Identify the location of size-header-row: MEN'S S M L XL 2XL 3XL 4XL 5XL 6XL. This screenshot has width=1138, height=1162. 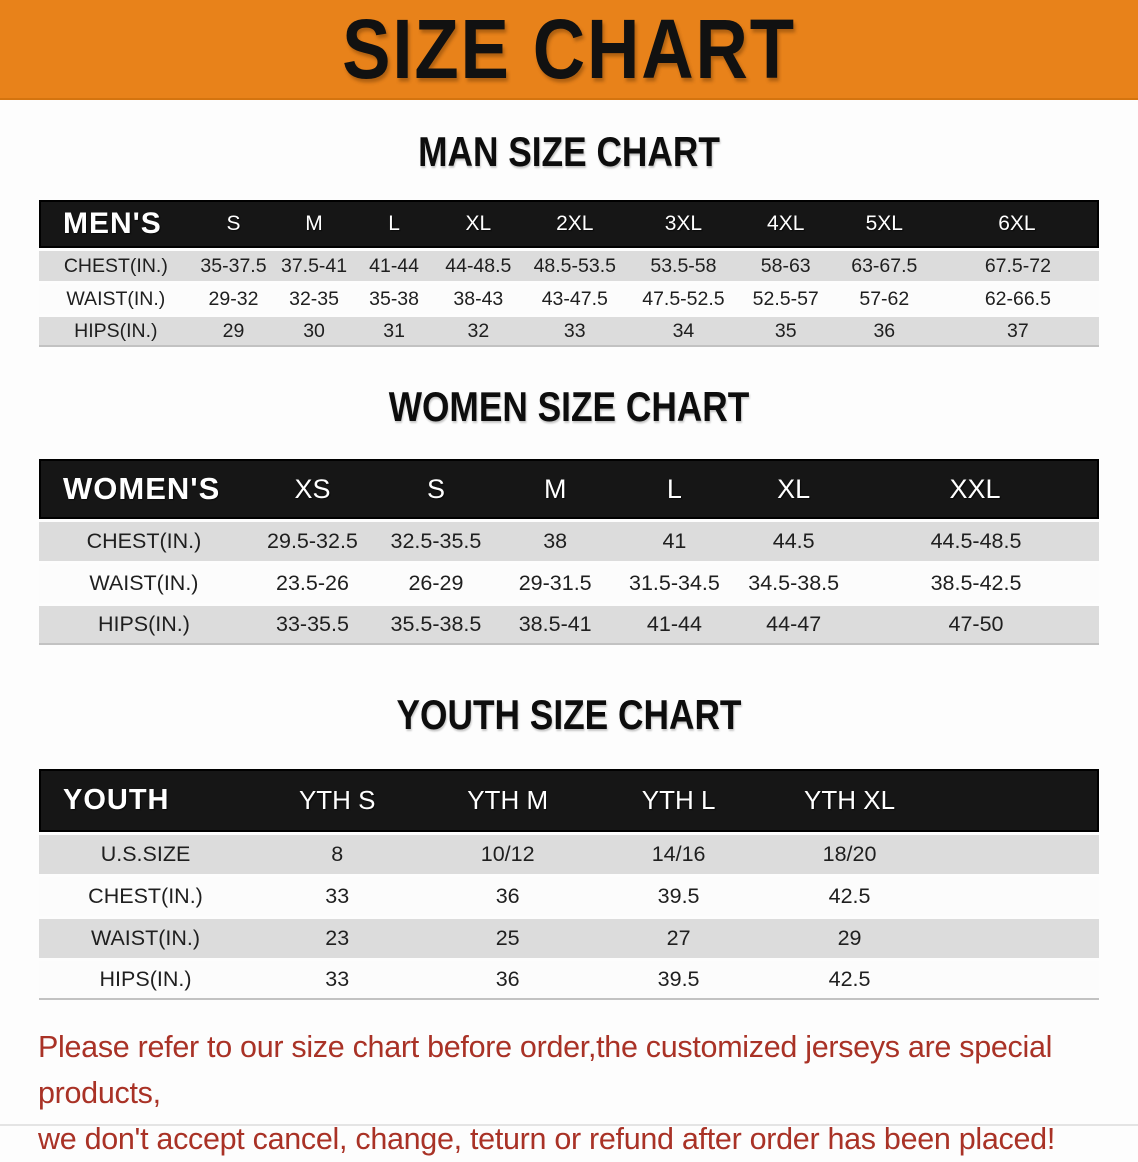
(569, 224).